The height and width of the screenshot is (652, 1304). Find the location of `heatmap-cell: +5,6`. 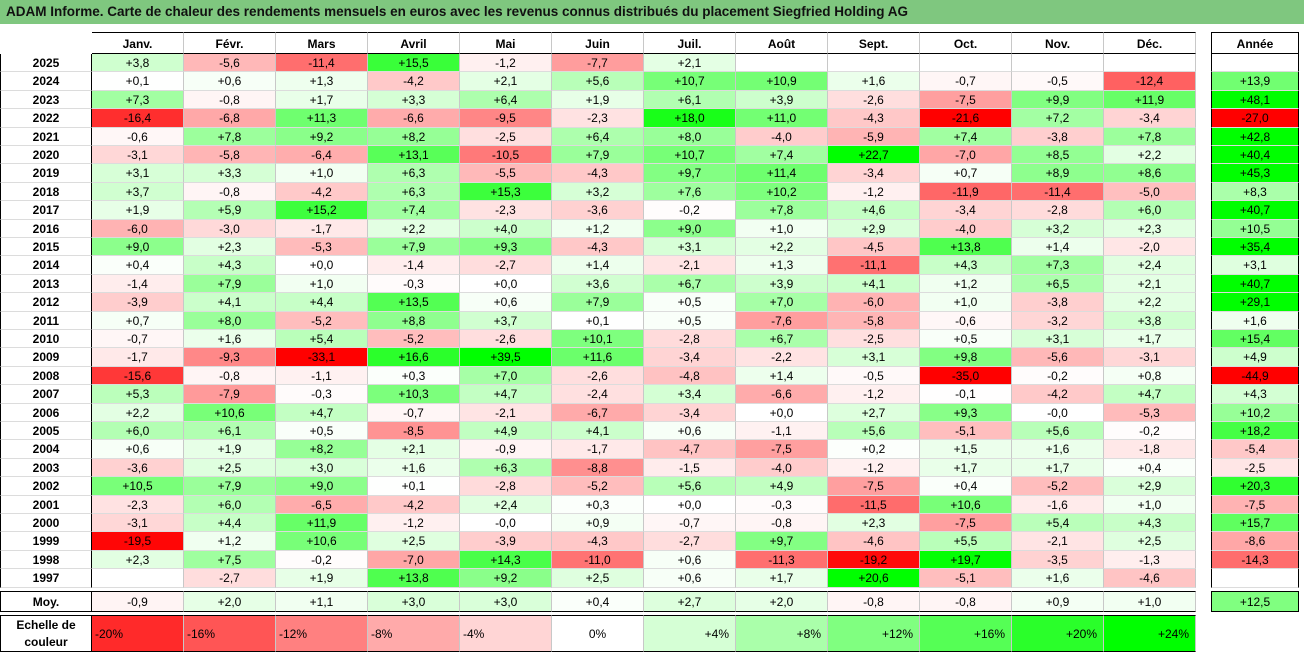

heatmap-cell: +5,6 is located at coordinates (874, 431).